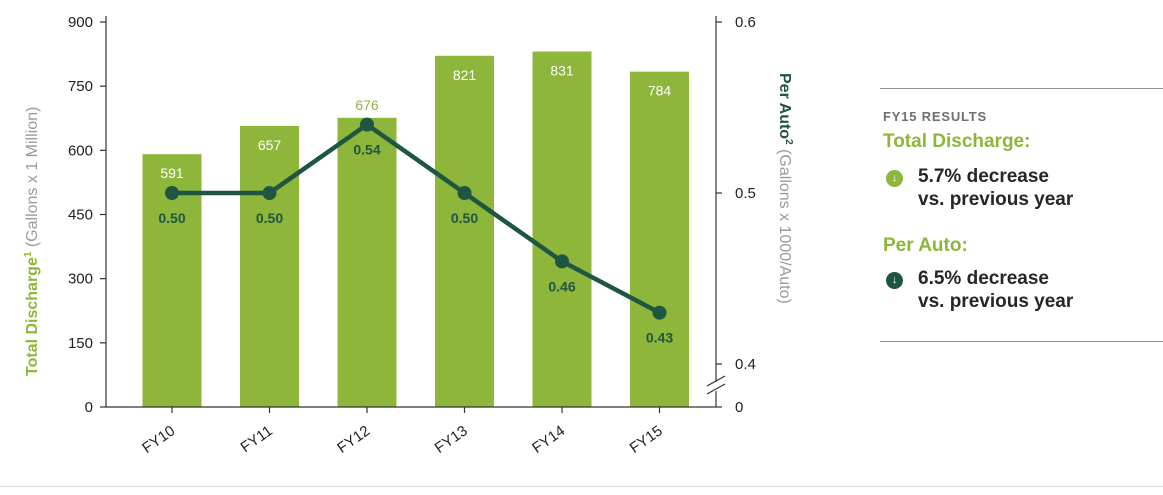 The height and width of the screenshot is (495, 1163). Describe the element at coordinates (996, 199) in the screenshot. I see `total-change-line2: vs. previous year` at that location.